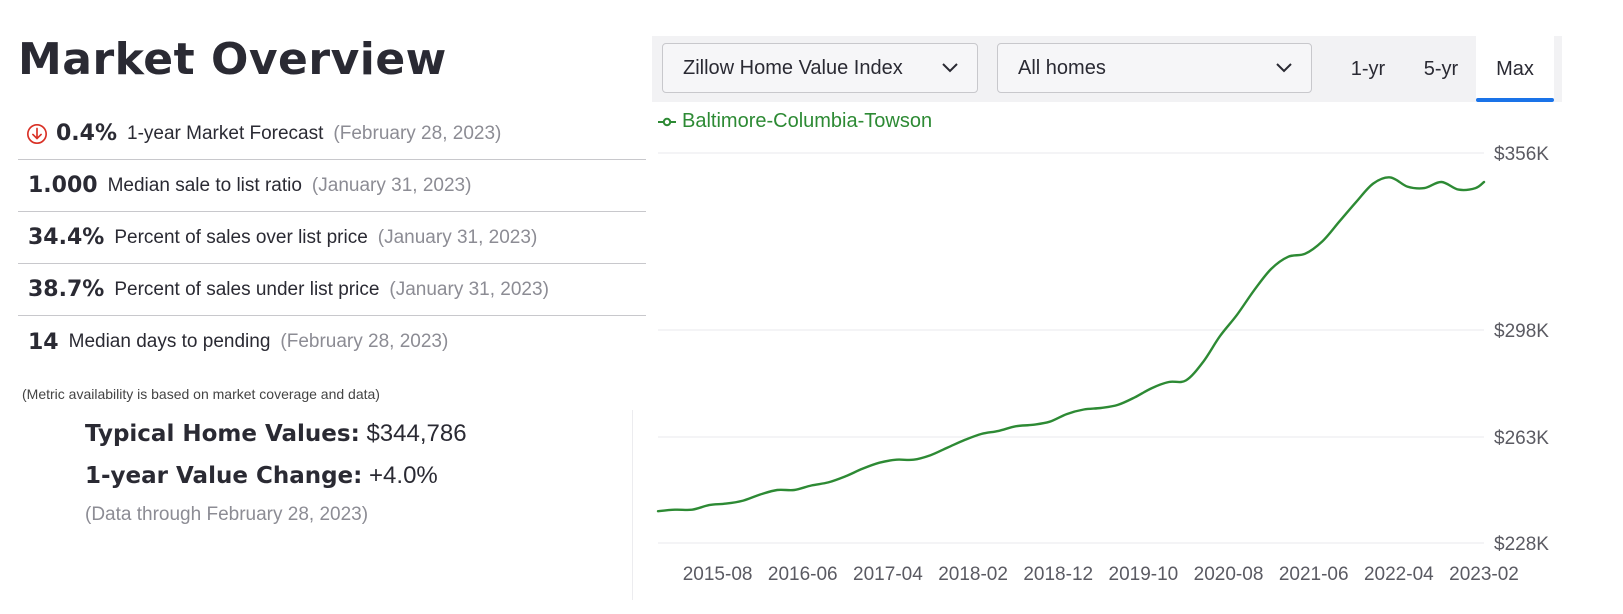 The image size is (1623, 614). I want to click on y-tick-label: $228K, so click(1521, 544).